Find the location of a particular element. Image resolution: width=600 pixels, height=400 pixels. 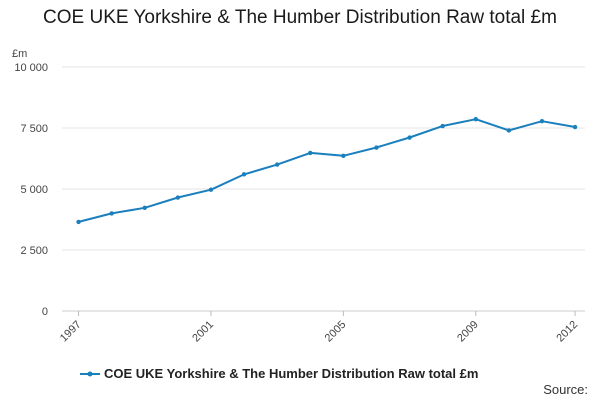

x-tick-label: 2001 is located at coordinates (203, 332).